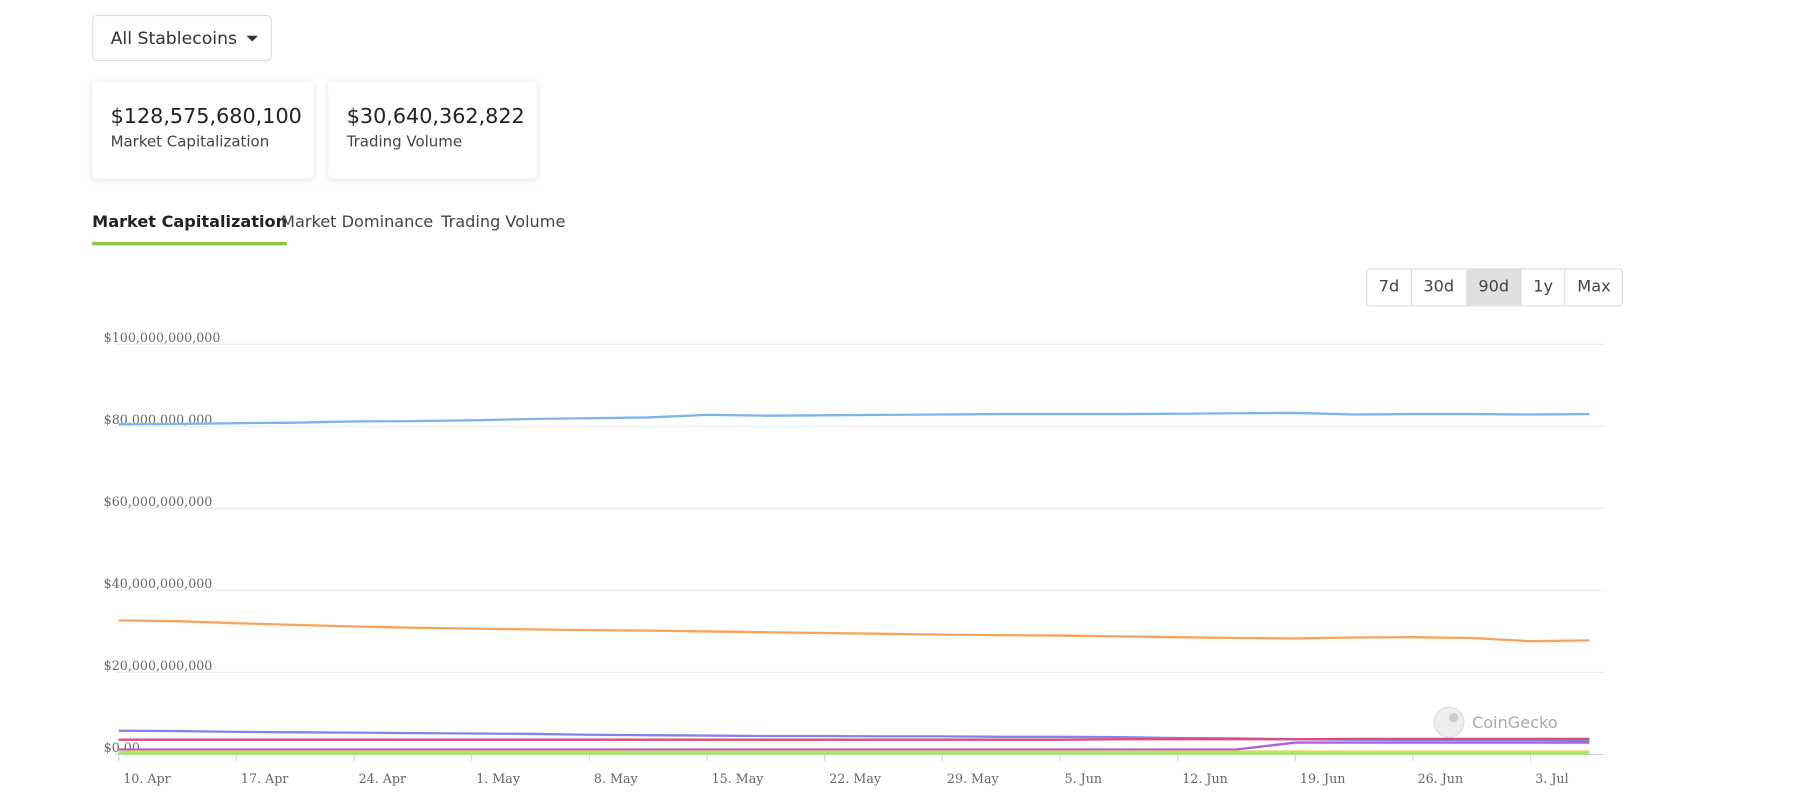  I want to click on range-button: 30d, so click(1439, 287).